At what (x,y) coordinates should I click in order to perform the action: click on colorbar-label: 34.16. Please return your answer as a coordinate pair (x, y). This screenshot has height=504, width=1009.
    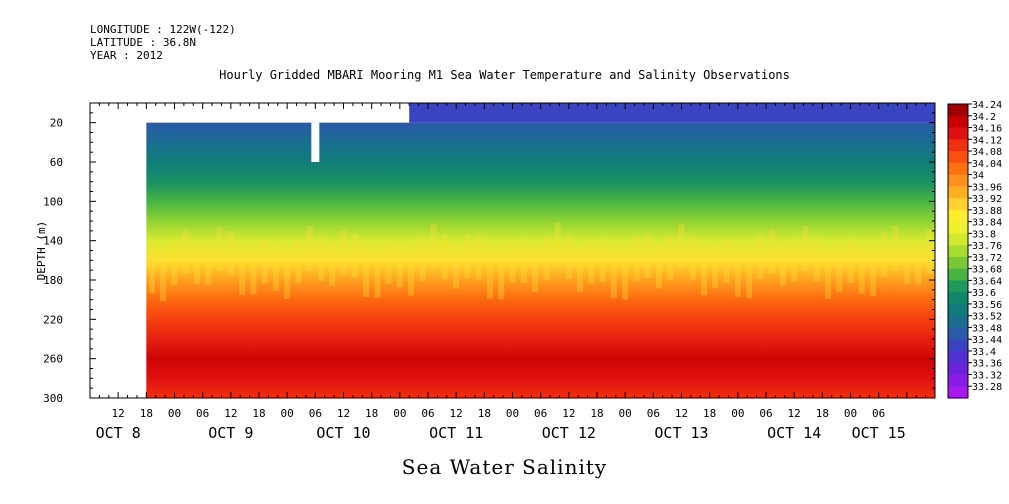
    Looking at the image, I should click on (987, 129).